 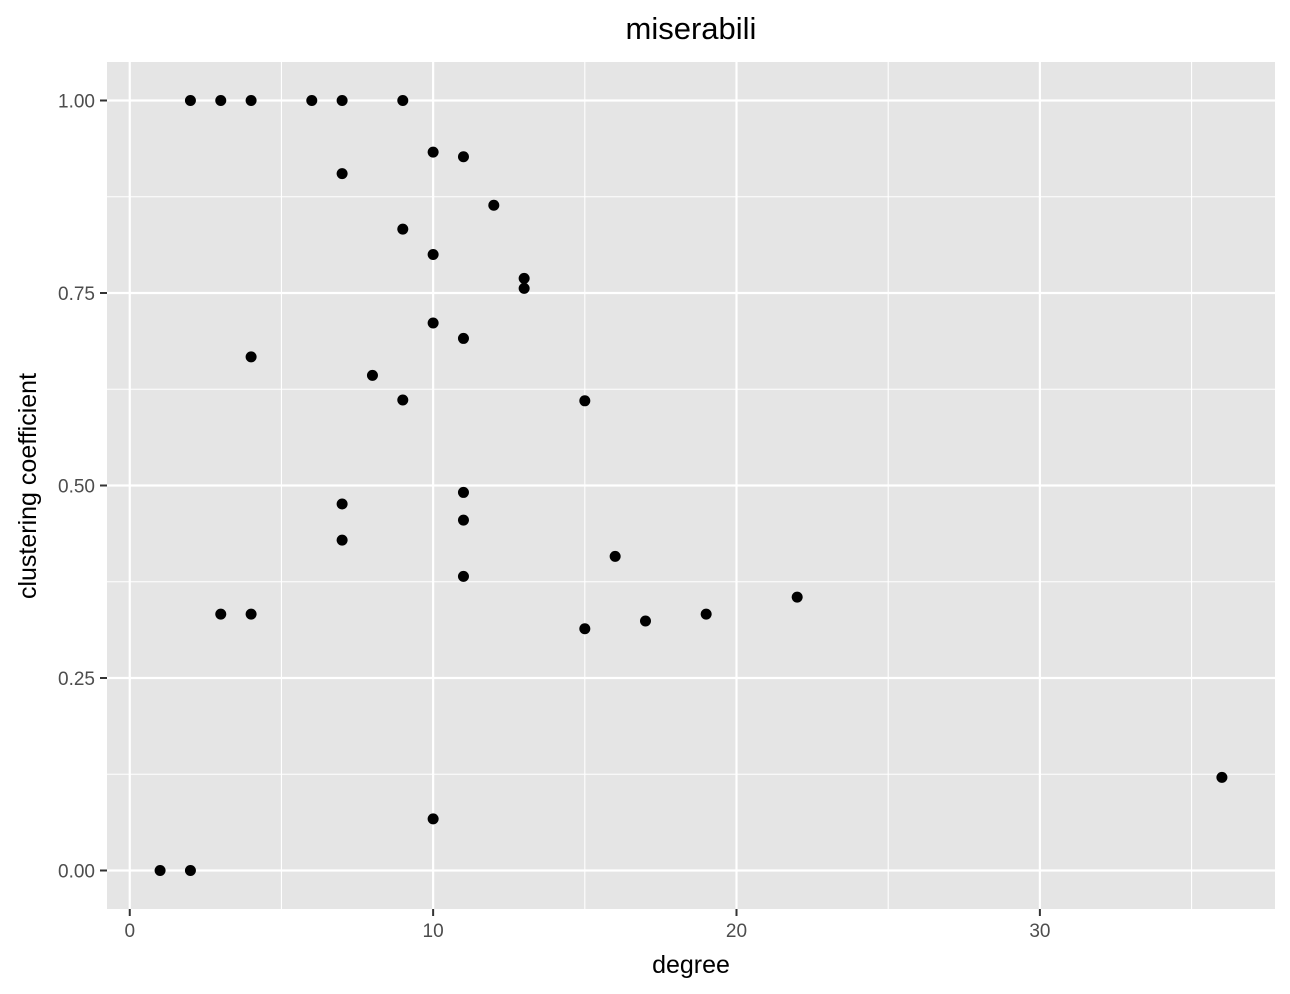 What do you see at coordinates (691, 28) in the screenshot?
I see `chart-title: miserabili` at bounding box center [691, 28].